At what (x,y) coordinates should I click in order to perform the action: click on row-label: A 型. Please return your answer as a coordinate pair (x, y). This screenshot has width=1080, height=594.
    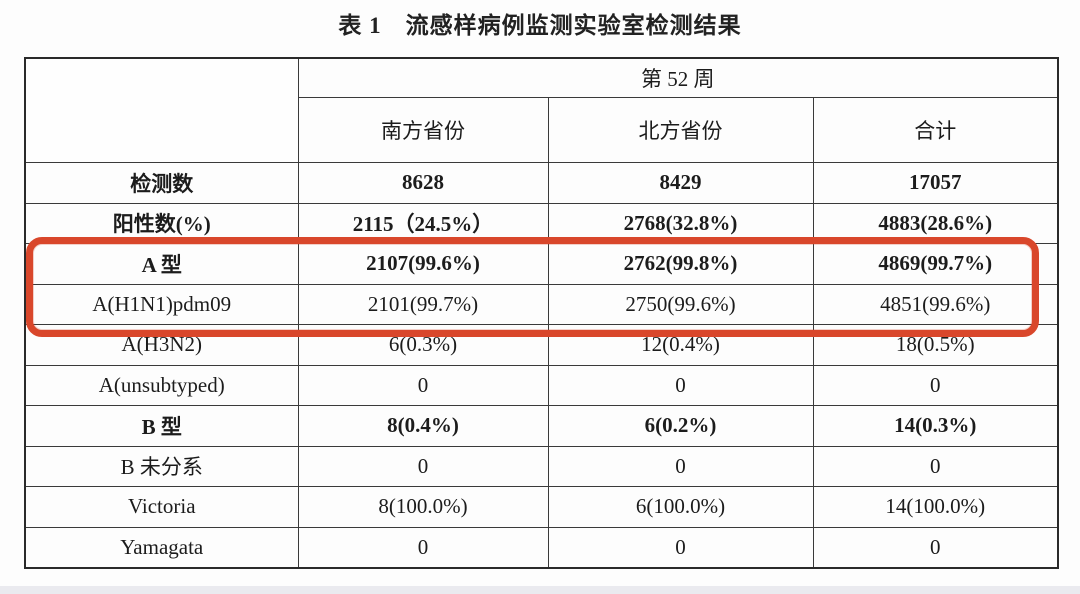
    Looking at the image, I should click on (161, 264).